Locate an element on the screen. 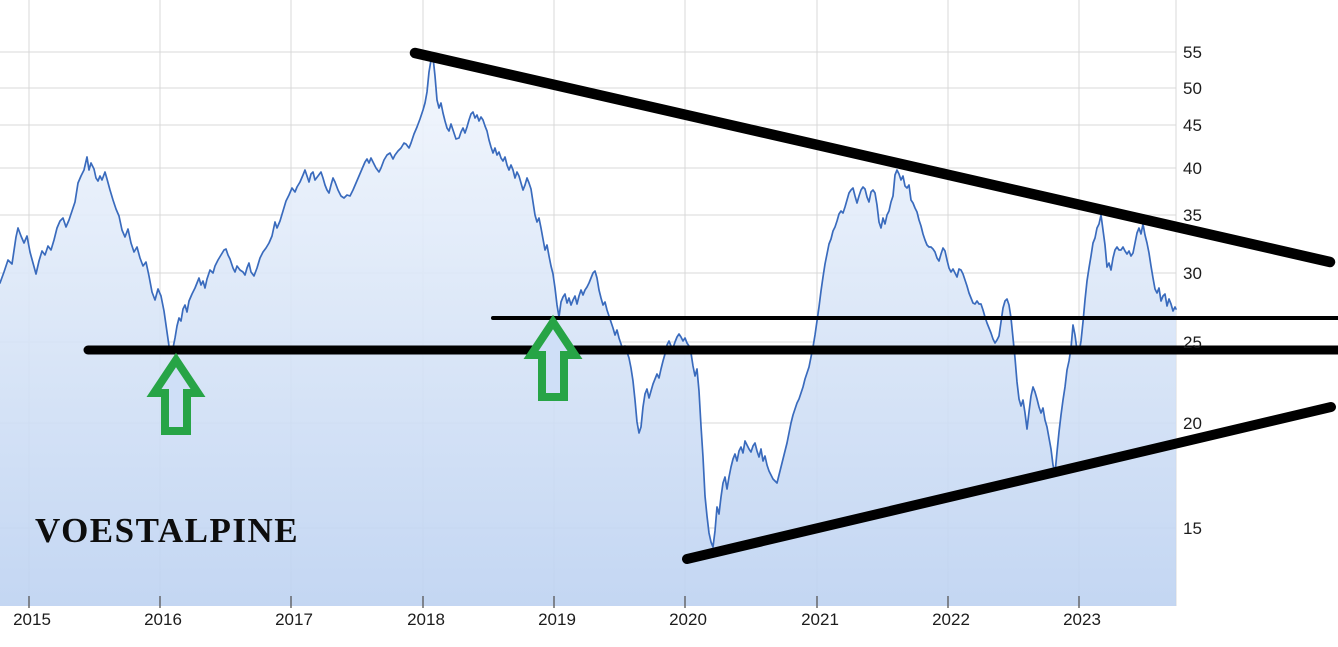  x-axis-label: 2021 is located at coordinates (820, 619).